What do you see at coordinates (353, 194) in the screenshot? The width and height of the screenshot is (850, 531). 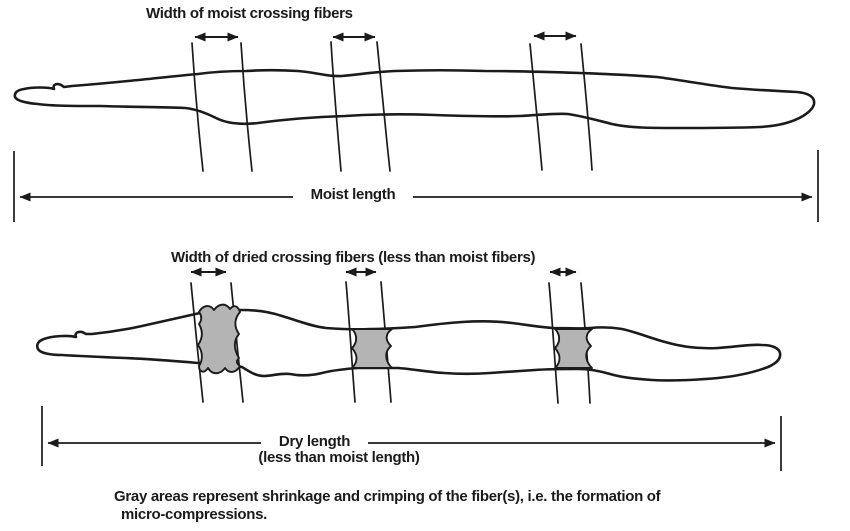 I see `moist-length-label: Moist length` at bounding box center [353, 194].